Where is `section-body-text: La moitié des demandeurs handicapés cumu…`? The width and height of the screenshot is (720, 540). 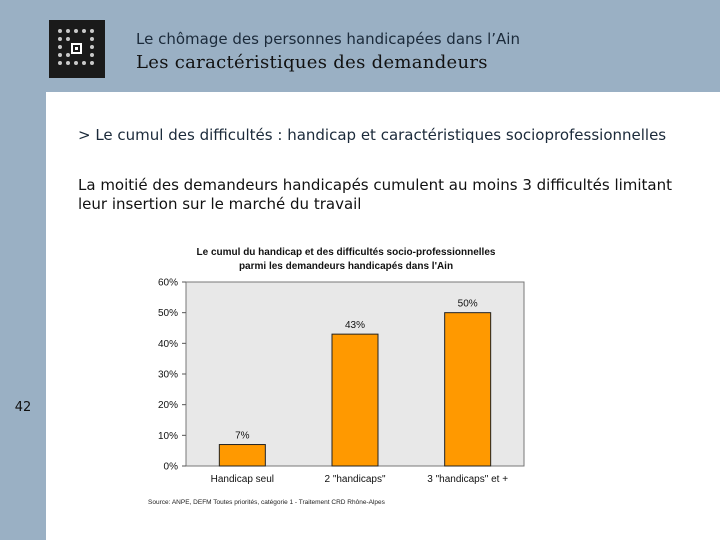
section-body-text: La moitié des demandeurs handicapés cumu… is located at coordinates (375, 194).